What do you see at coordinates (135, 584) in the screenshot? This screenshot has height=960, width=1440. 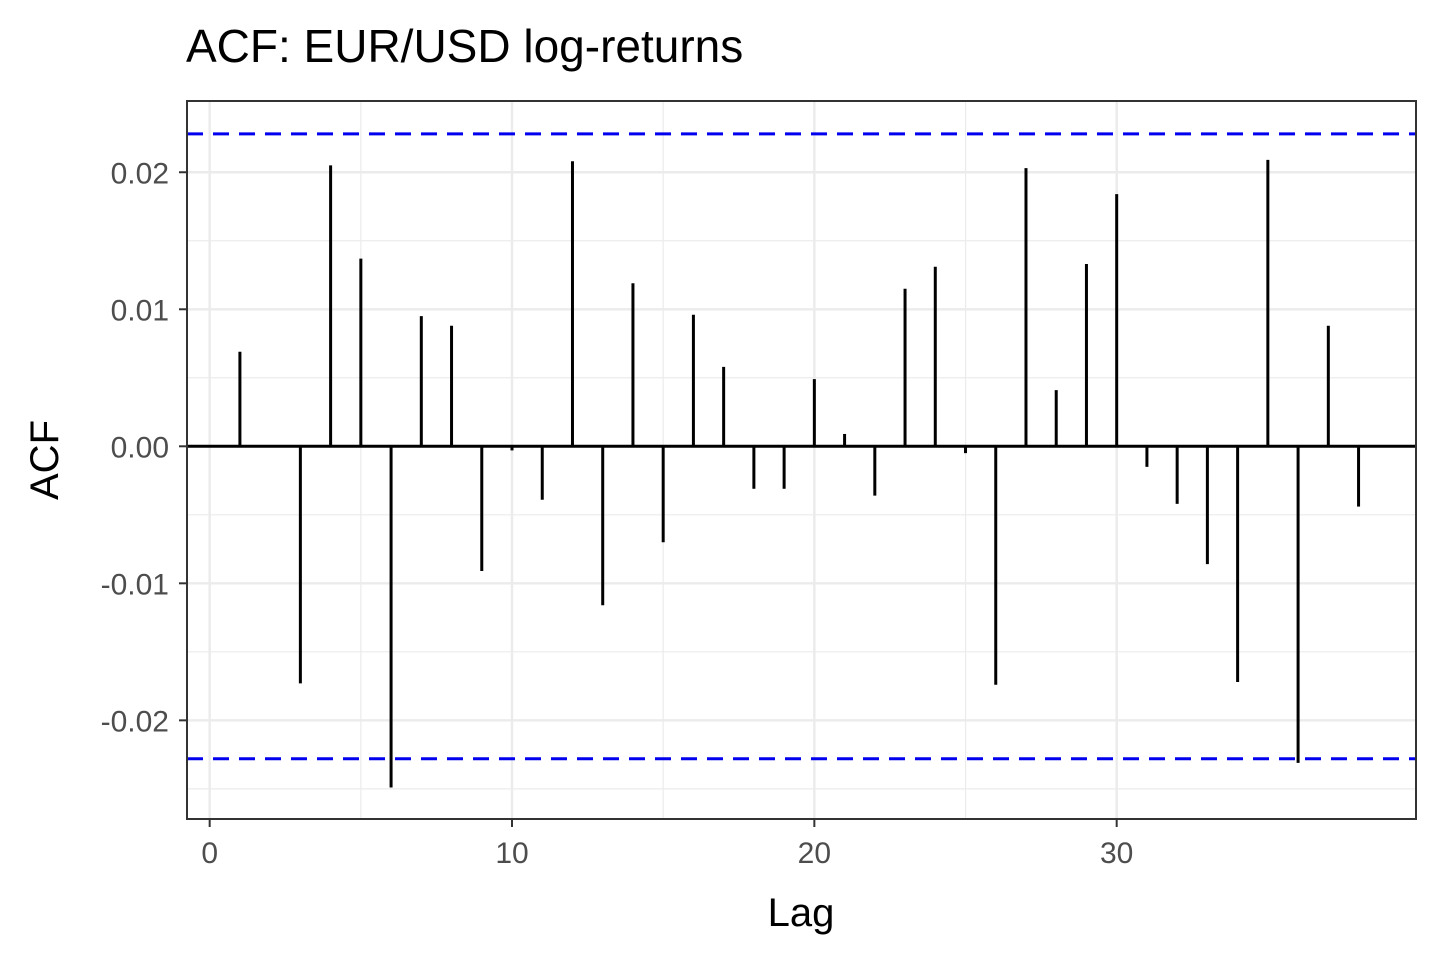 I see `y-tick-label: -0.01` at bounding box center [135, 584].